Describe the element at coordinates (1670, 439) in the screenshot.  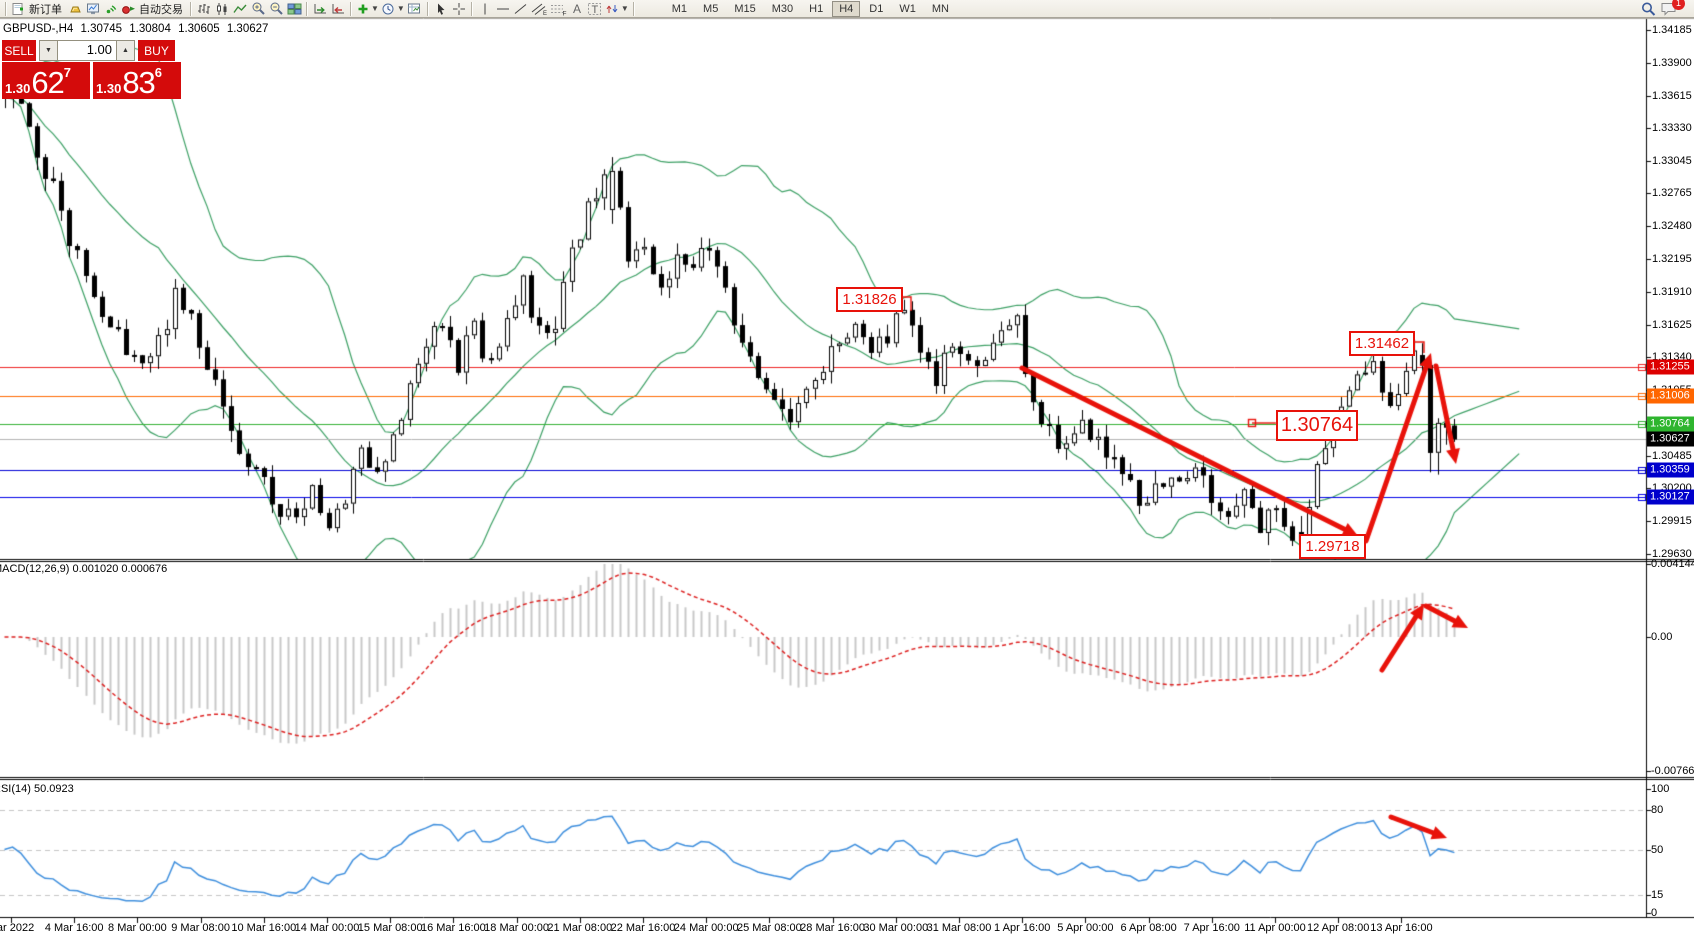
I see `price-level-label: 1.30627` at that location.